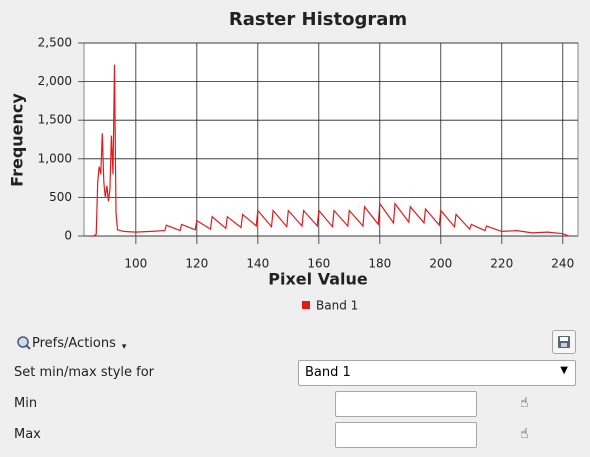 Image resolution: width=590 pixels, height=457 pixels. What do you see at coordinates (24, 343) in the screenshot?
I see `prefs-icon` at bounding box center [24, 343].